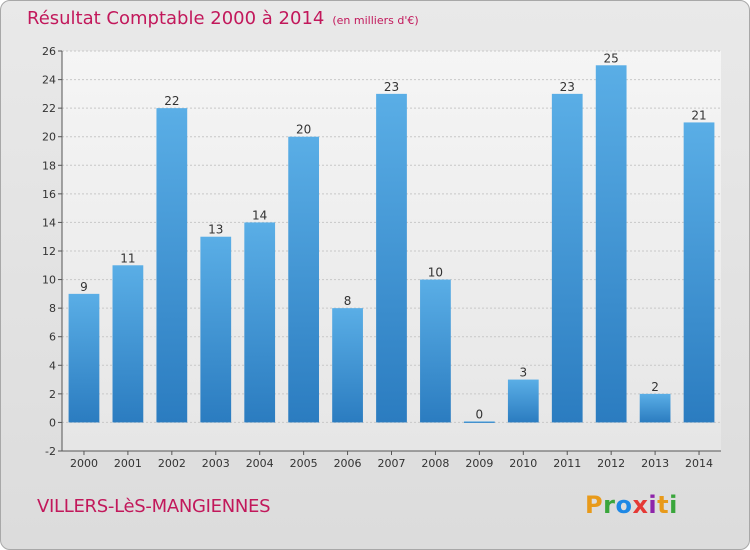 This screenshot has height=550, width=750. Describe the element at coordinates (259, 215) in the screenshot. I see `data-label: 14` at that location.